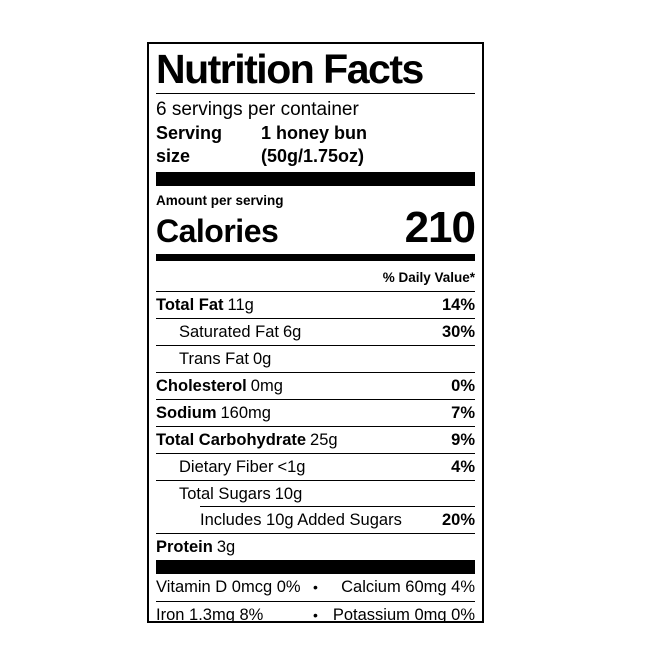  Describe the element at coordinates (228, 587) in the screenshot. I see `micronutrient-left: Vitamin D 0mcg 0%` at that location.